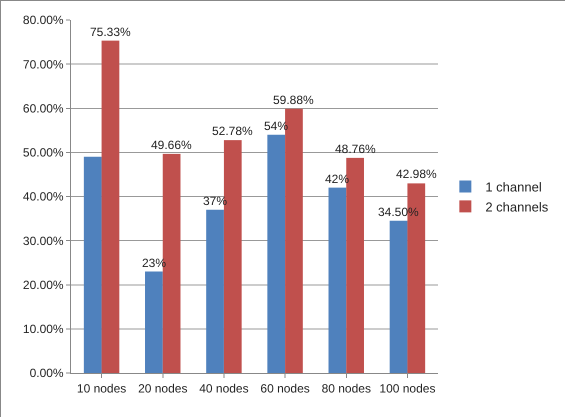  Describe the element at coordinates (513, 187) in the screenshot. I see `legend-label: 1 channel` at that location.